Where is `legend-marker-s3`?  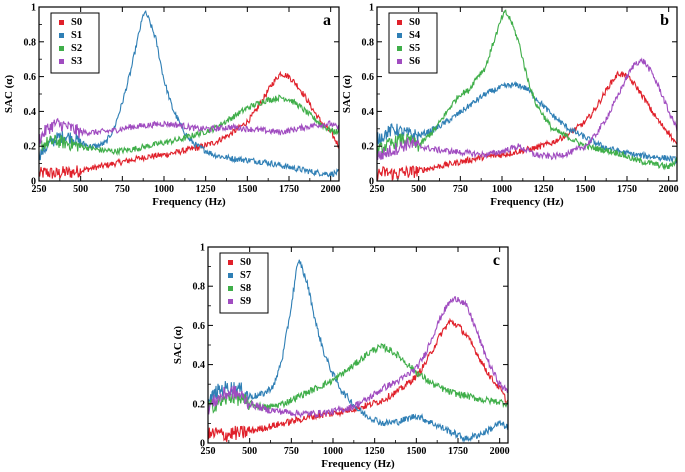 legend-marker-s3 is located at coordinates (61, 61).